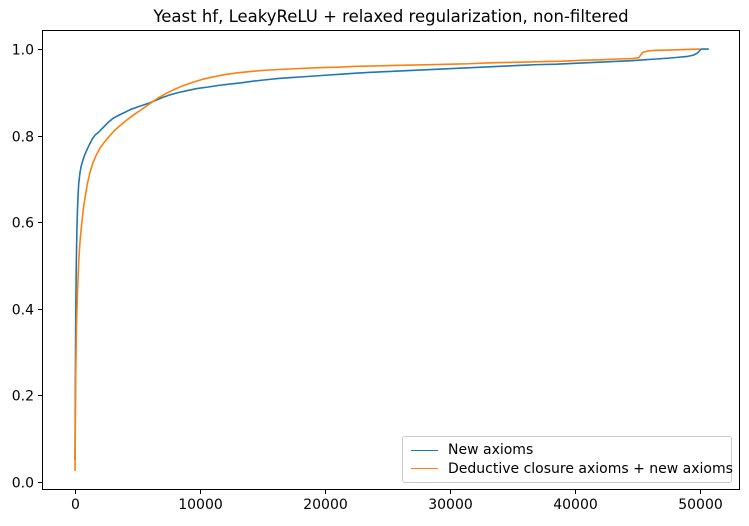 The image size is (749, 526). Describe the element at coordinates (572, 469) in the screenshot. I see `legend-item-deductive-closure-axioms-new-axioms: Deductive closure axioms + new axioms` at that location.